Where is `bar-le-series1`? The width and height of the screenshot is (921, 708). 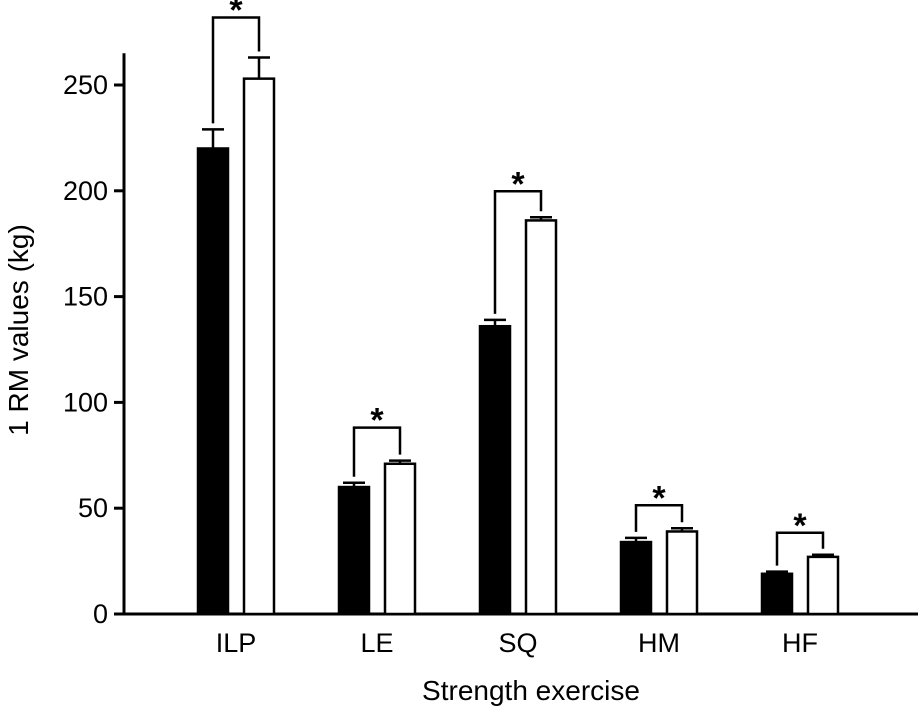
bar-le-series1 is located at coordinates (354, 550).